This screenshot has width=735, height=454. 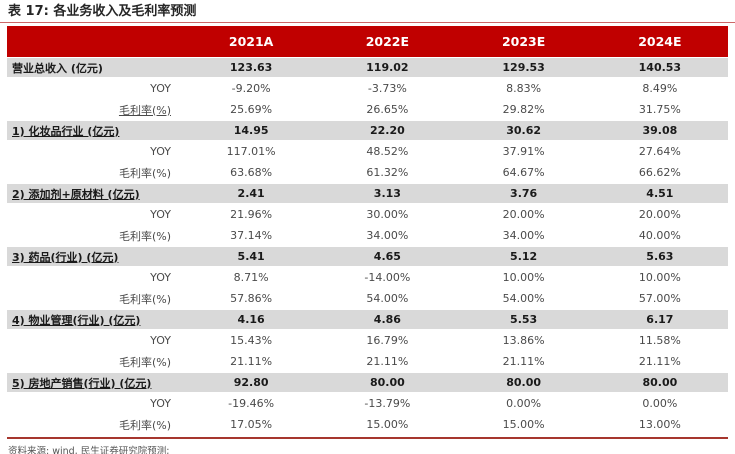 I want to click on cell-value: 57.00%, so click(x=659, y=298).